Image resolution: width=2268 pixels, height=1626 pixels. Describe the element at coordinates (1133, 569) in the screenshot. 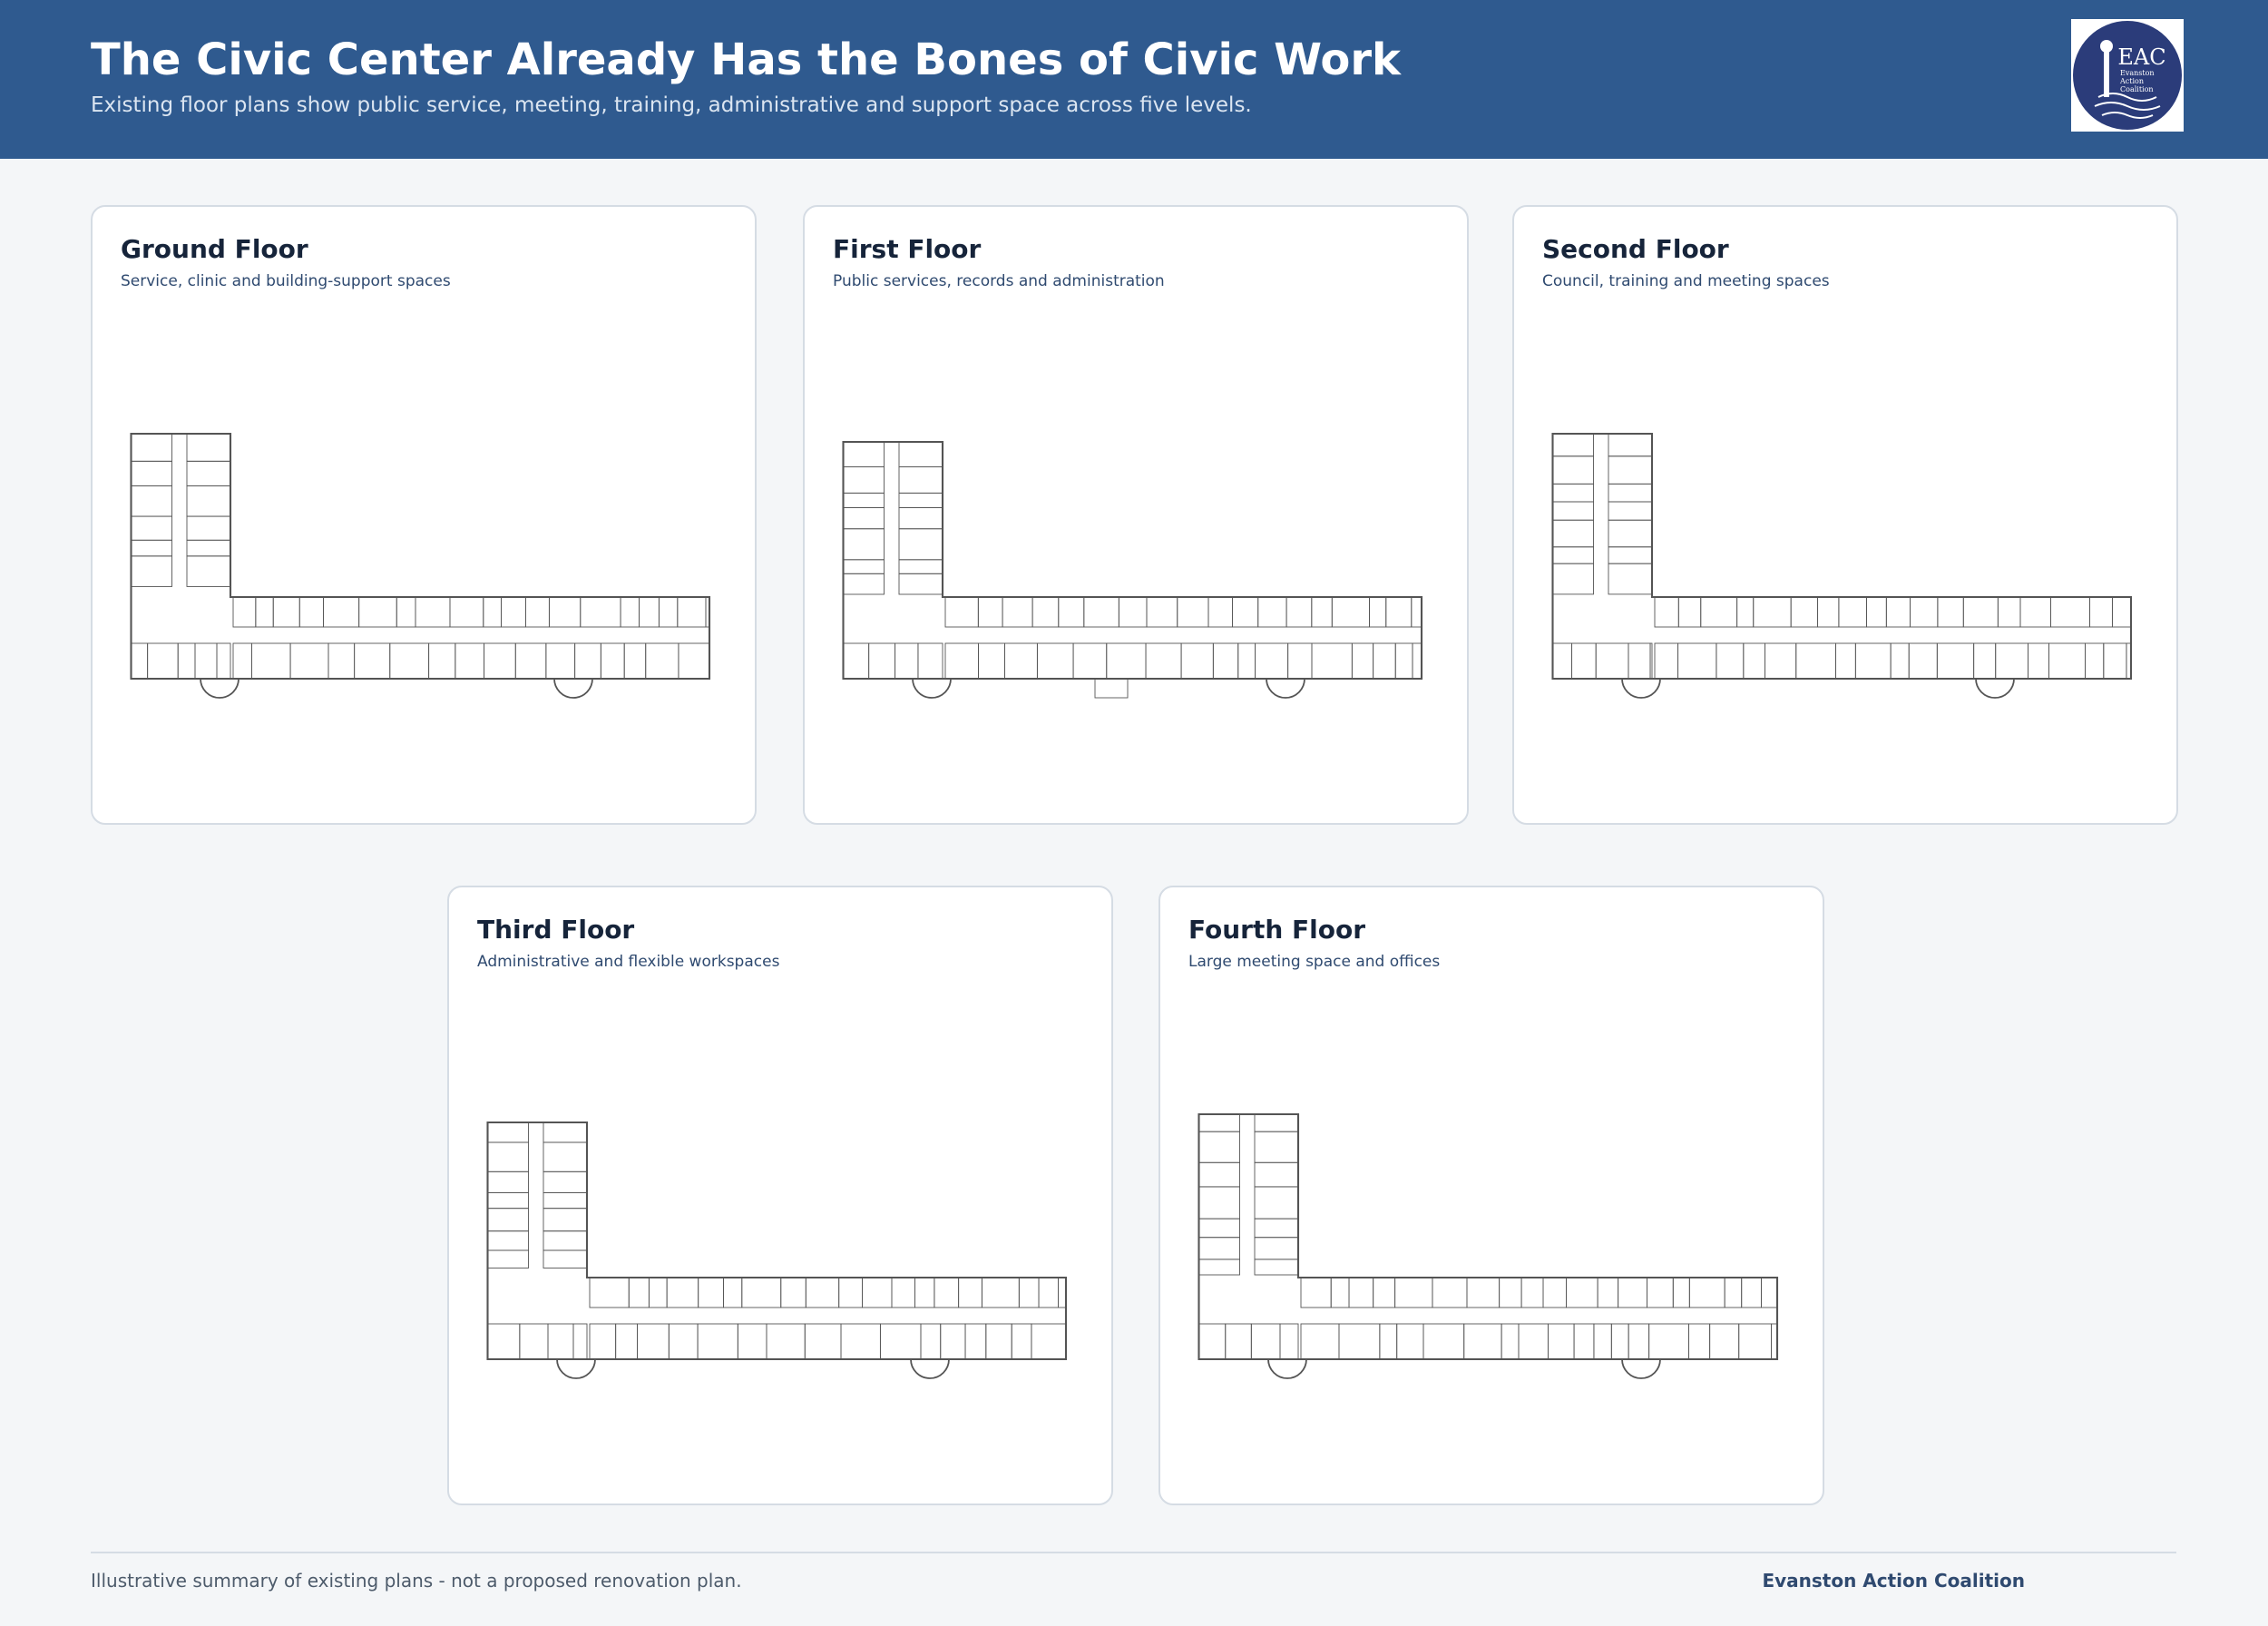

I see `plan-lines` at that location.